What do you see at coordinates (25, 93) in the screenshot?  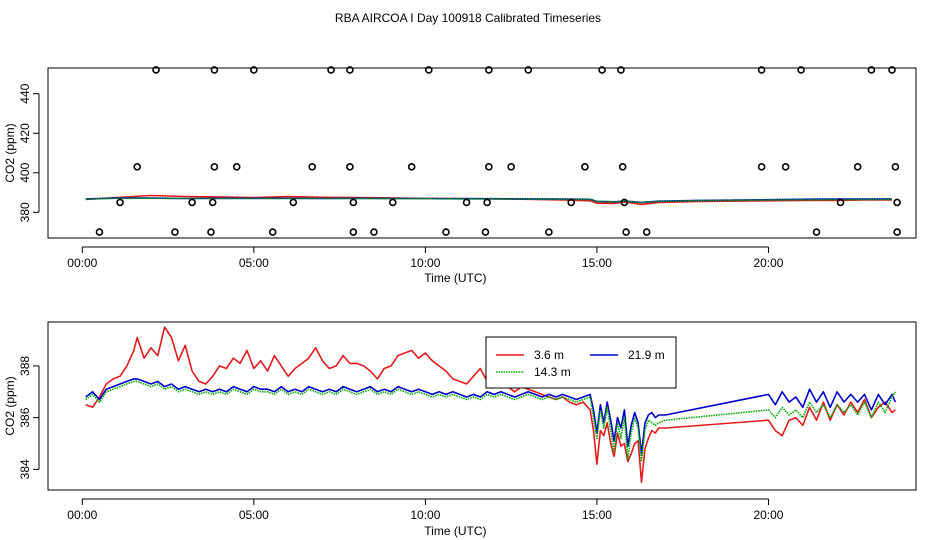 I see `y-tick-label: 440` at bounding box center [25, 93].